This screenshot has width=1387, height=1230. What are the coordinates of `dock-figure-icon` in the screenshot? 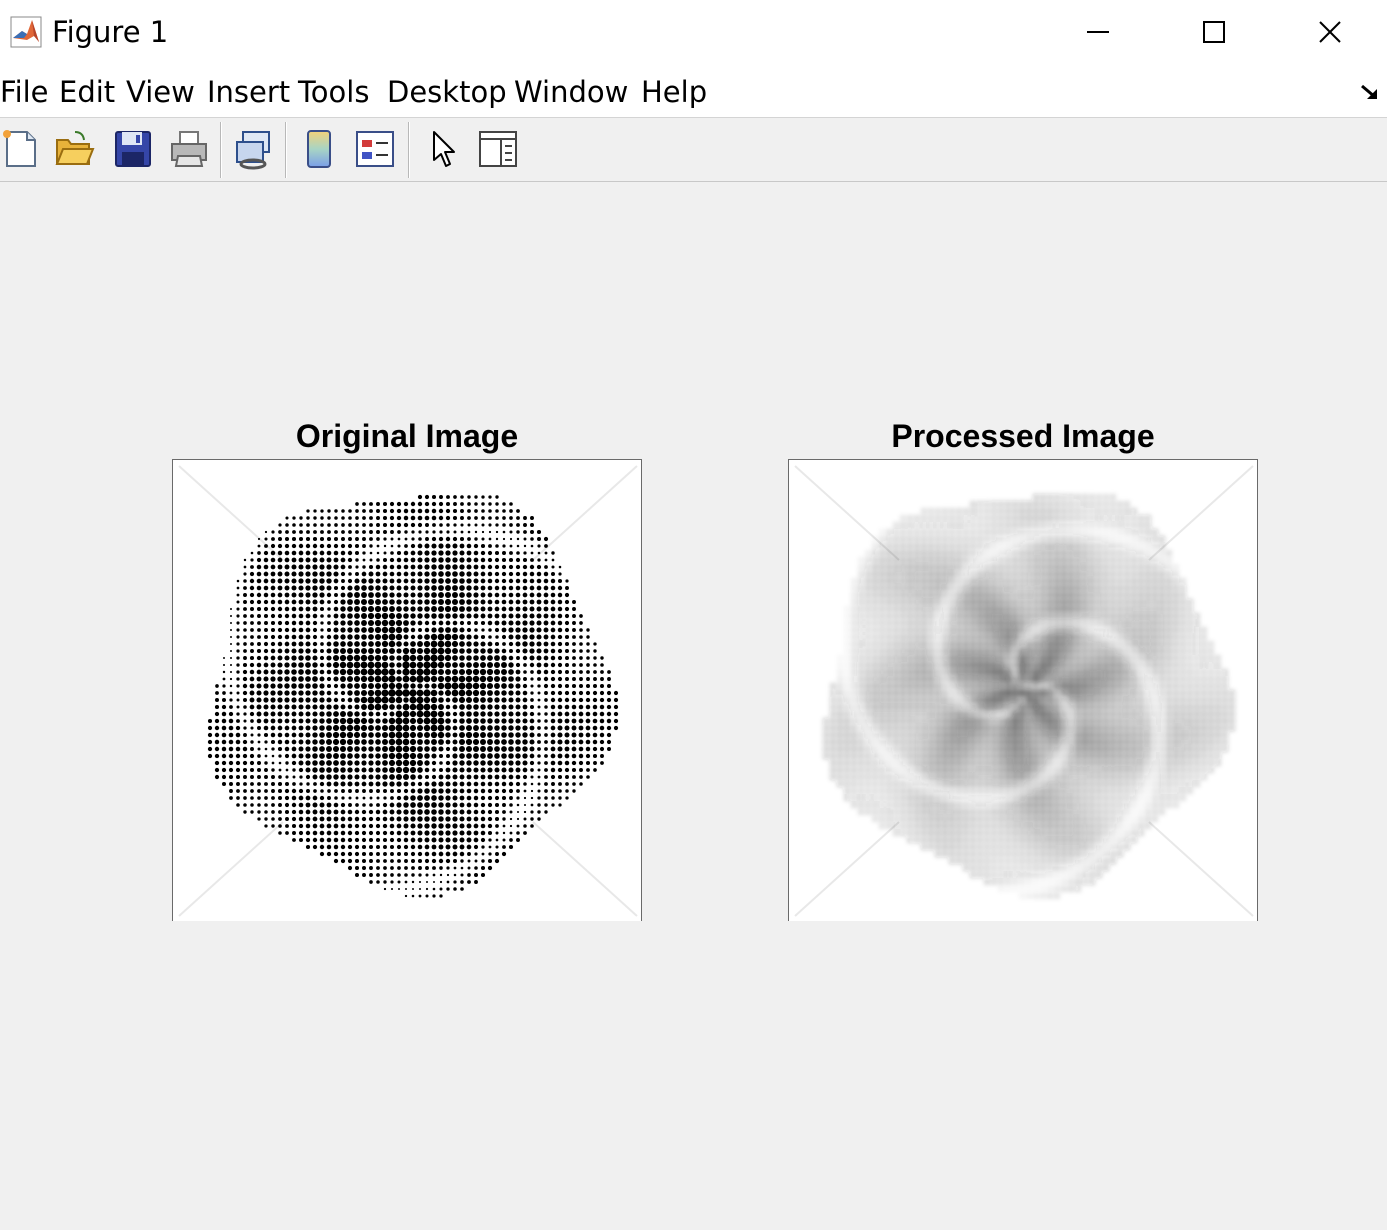 It's located at (1370, 93).